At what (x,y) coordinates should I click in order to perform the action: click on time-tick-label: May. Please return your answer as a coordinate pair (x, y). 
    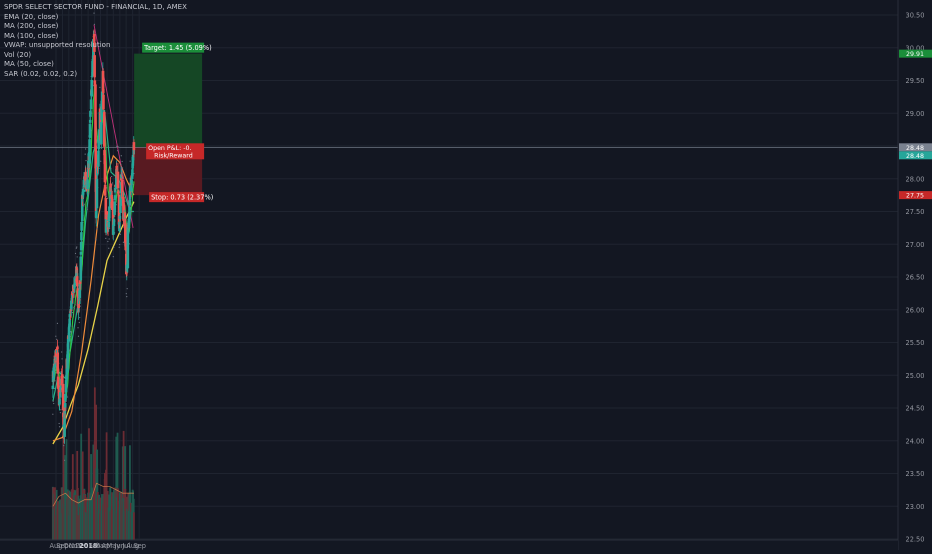
    Looking at the image, I should click on (114, 546).